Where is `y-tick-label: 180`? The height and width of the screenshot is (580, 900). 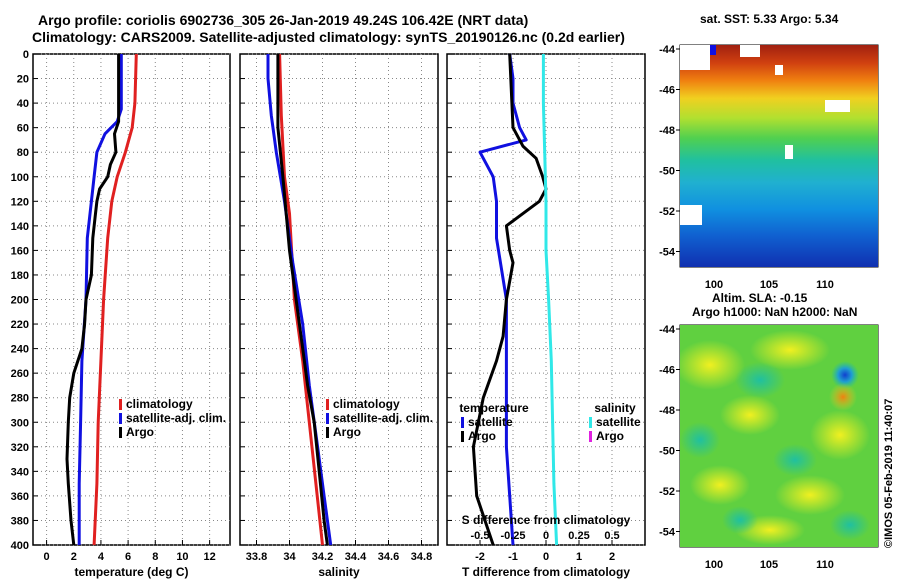
y-tick-label: 180 is located at coordinates (20, 276).